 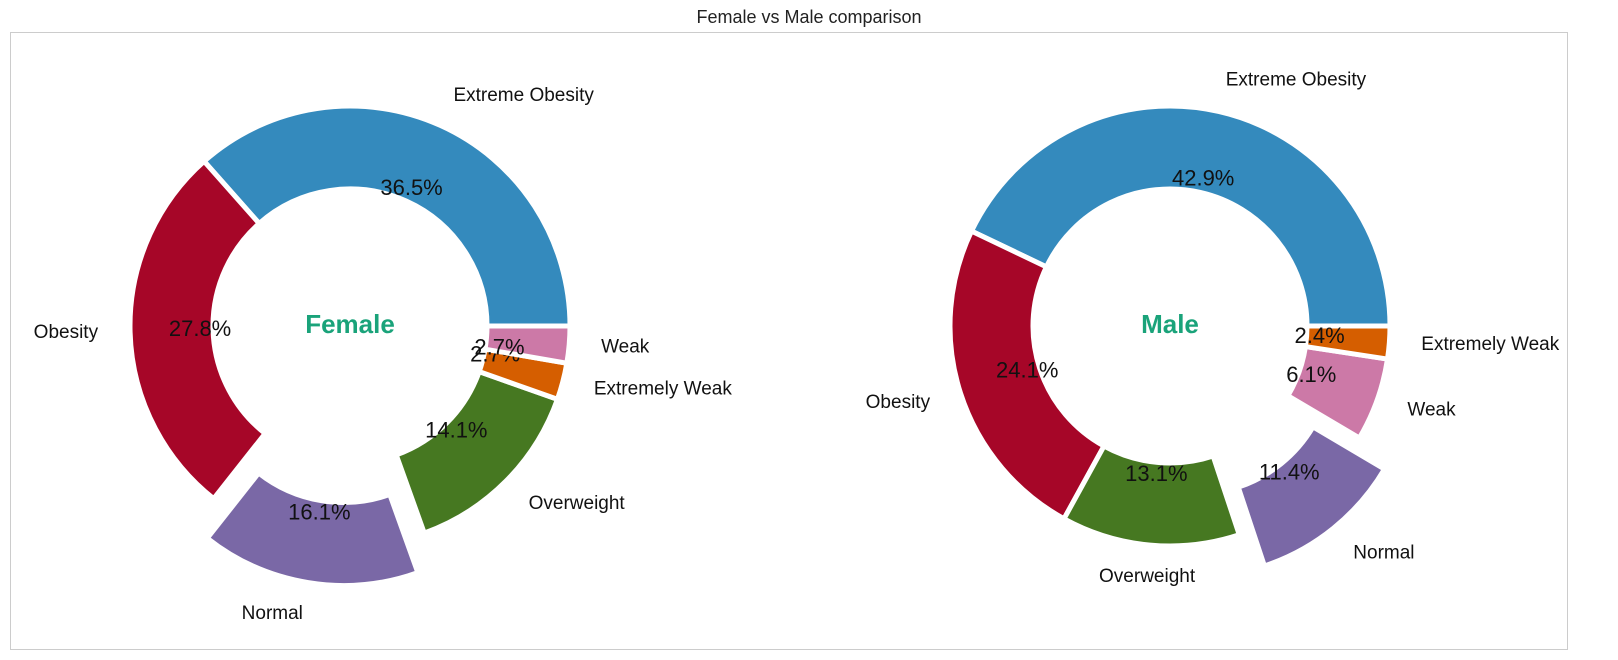 I want to click on pct-label-obesity: 24.1%, so click(x=1027, y=370).